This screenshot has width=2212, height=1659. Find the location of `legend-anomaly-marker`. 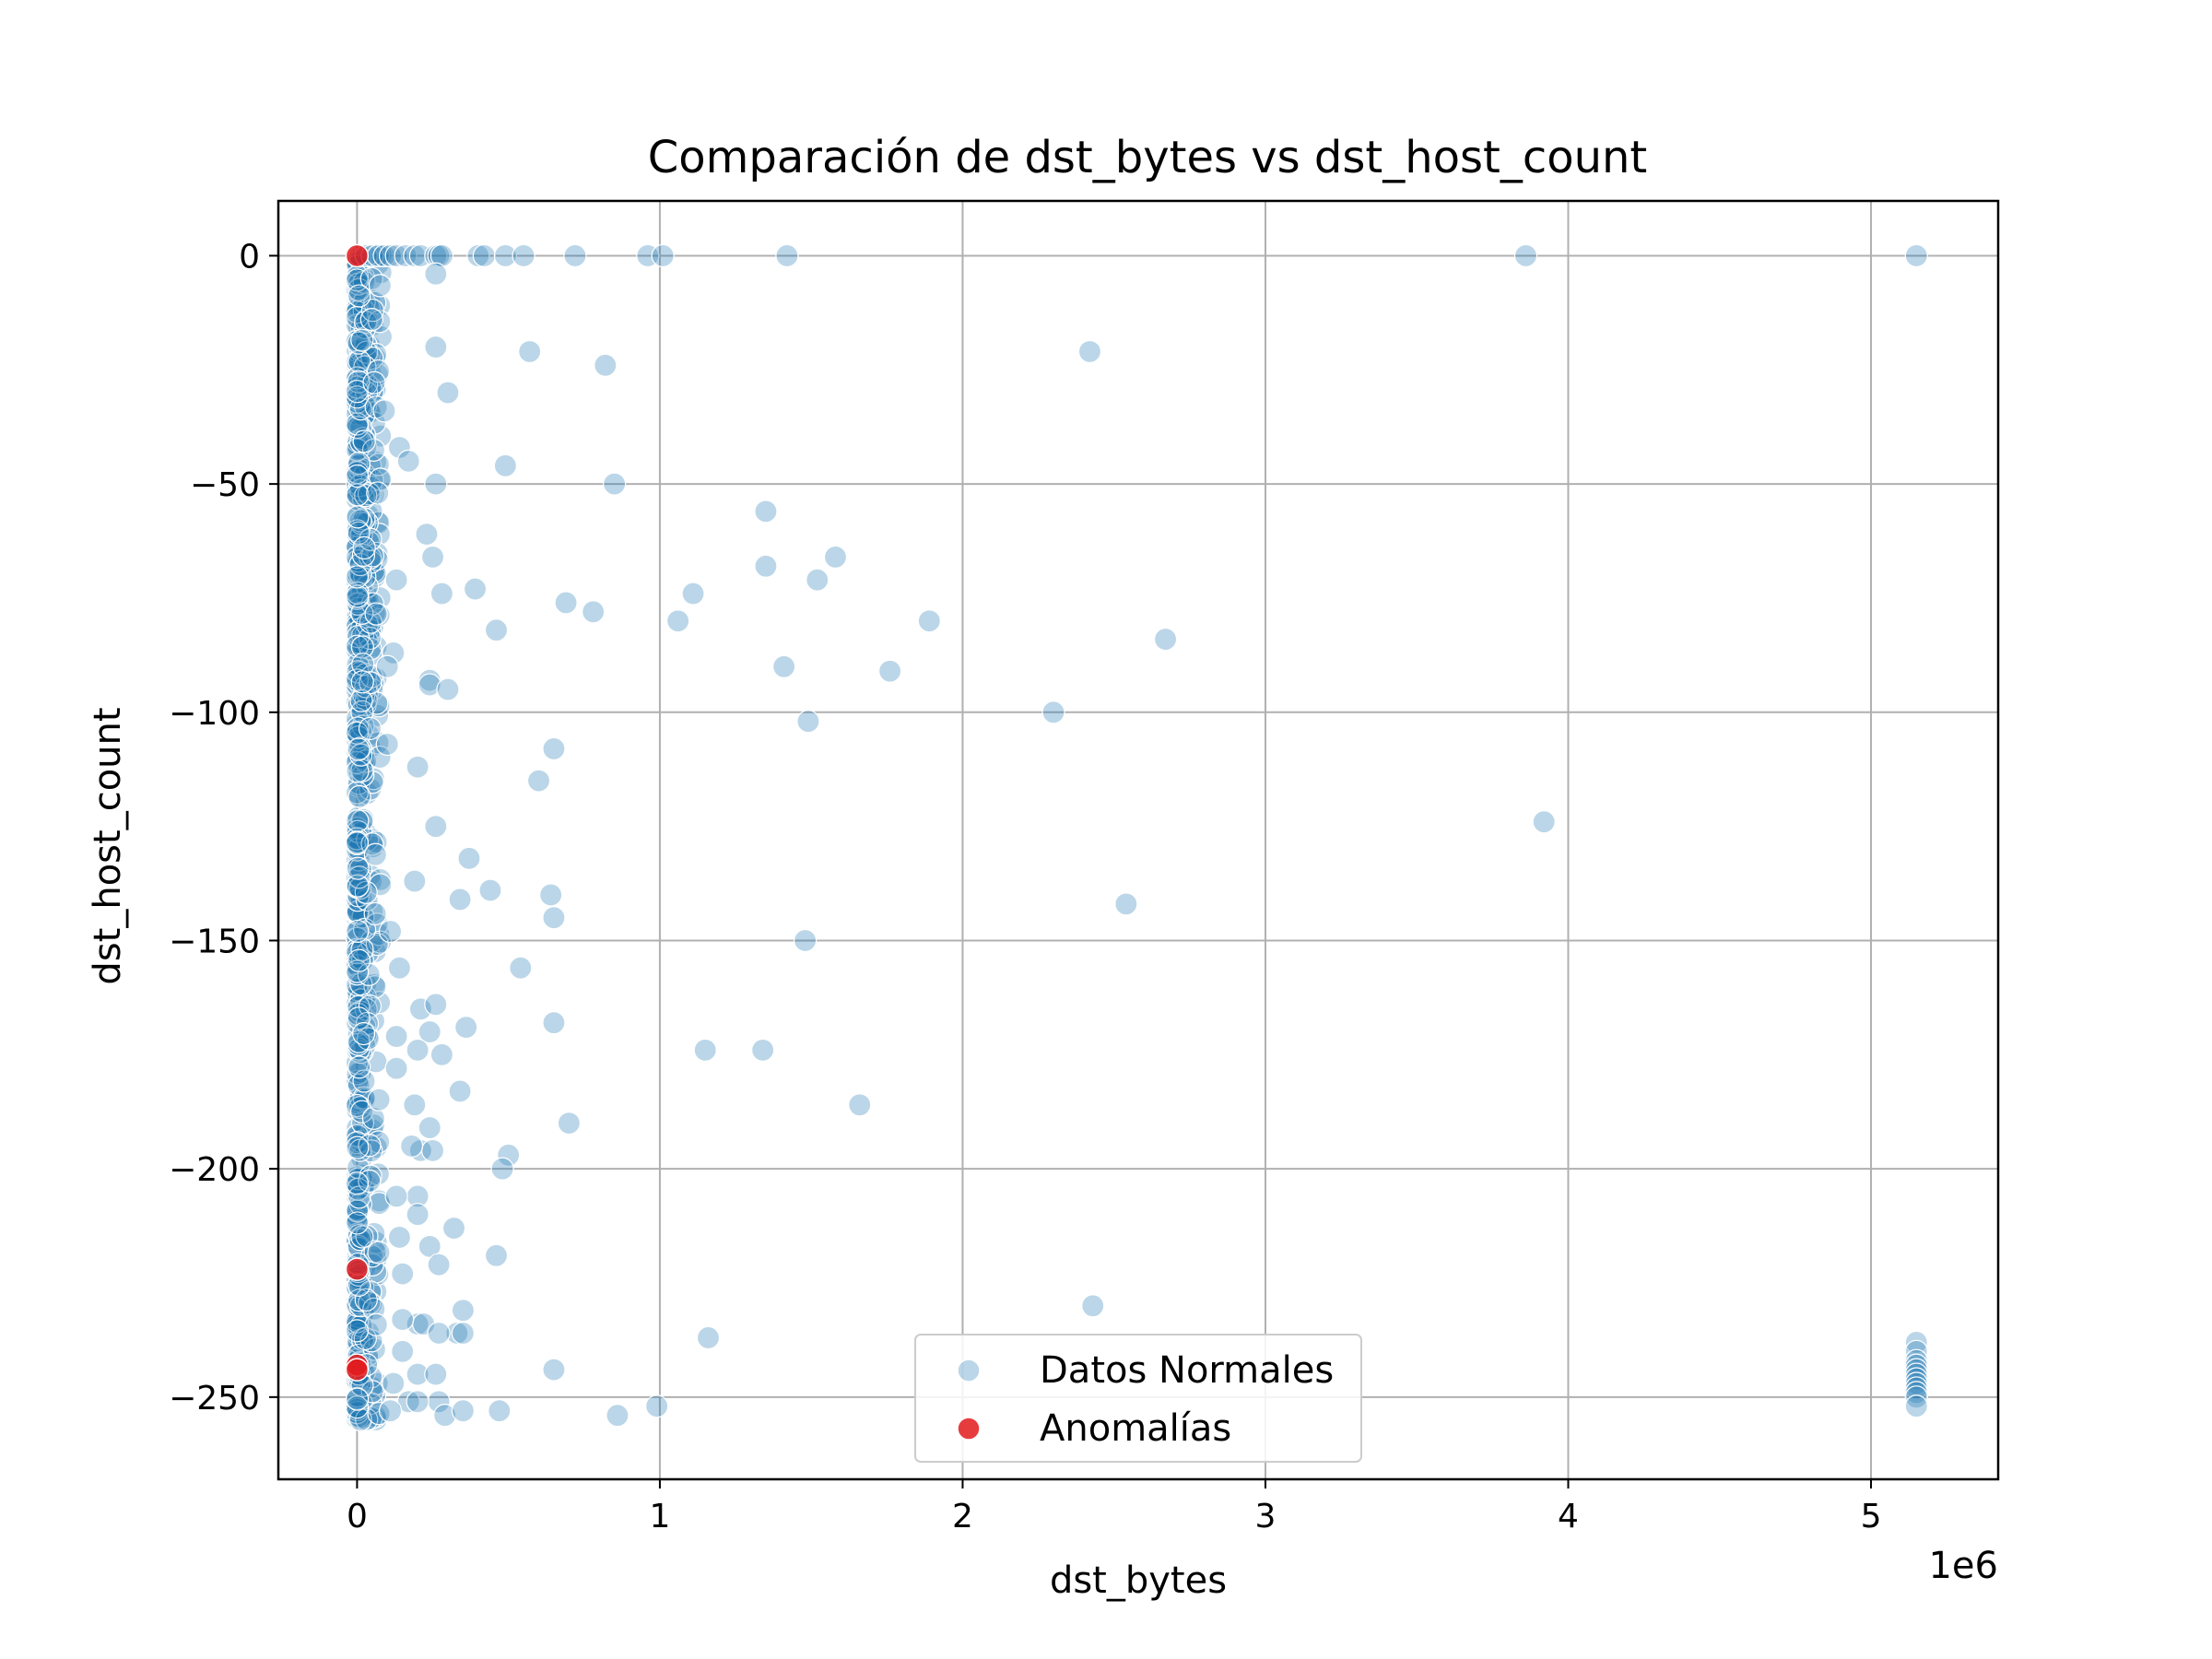

legend-anomaly-marker is located at coordinates (969, 1429).